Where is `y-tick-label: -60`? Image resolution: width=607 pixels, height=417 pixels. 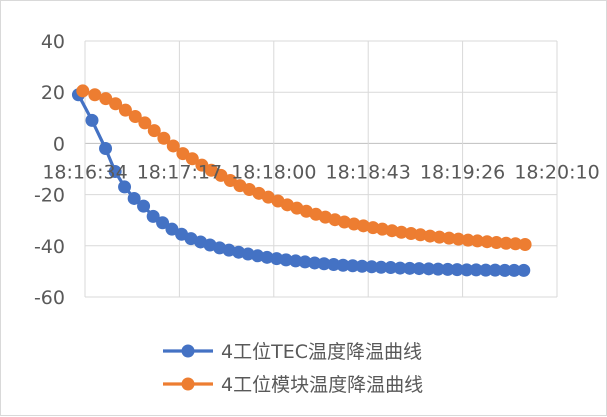 y-tick-label: -60 is located at coordinates (49, 298).